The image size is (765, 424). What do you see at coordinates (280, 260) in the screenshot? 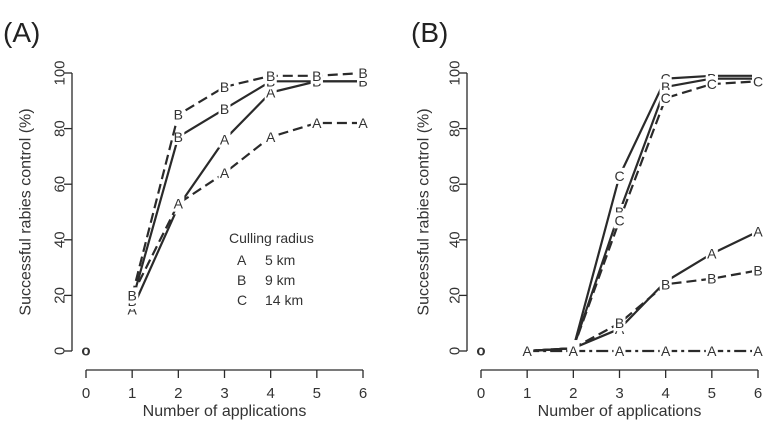
I see `legend-label: 5 km` at bounding box center [280, 260].